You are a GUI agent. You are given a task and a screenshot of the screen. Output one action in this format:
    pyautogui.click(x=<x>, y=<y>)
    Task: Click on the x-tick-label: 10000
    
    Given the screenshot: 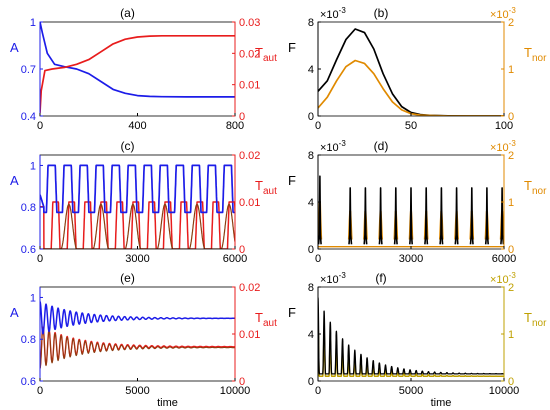 What is the action you would take?
    pyautogui.click(x=235, y=391)
    